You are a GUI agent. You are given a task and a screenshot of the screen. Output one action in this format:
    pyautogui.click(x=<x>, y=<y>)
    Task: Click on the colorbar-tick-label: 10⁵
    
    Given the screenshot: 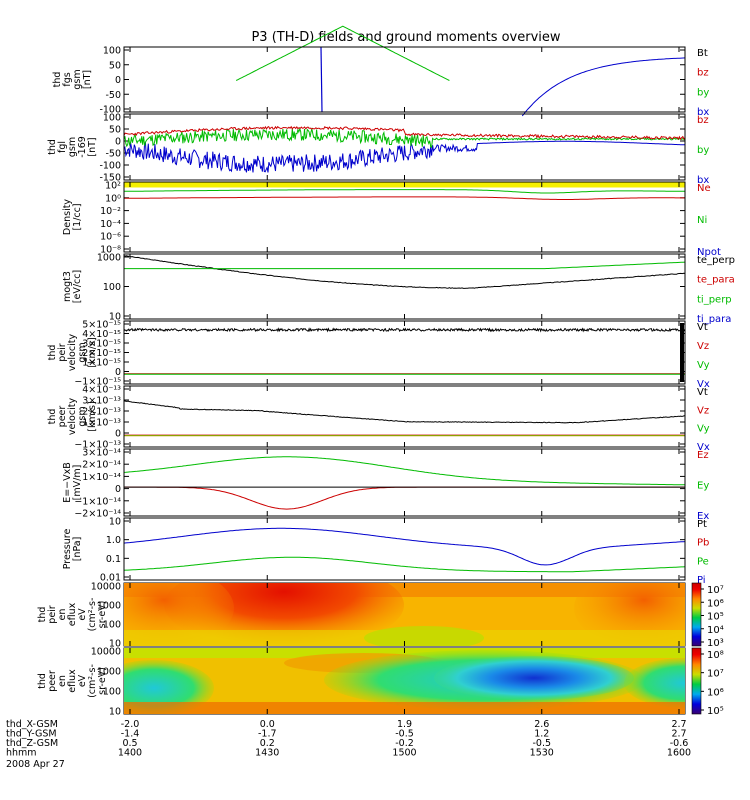 What is the action you would take?
    pyautogui.click(x=715, y=711)
    